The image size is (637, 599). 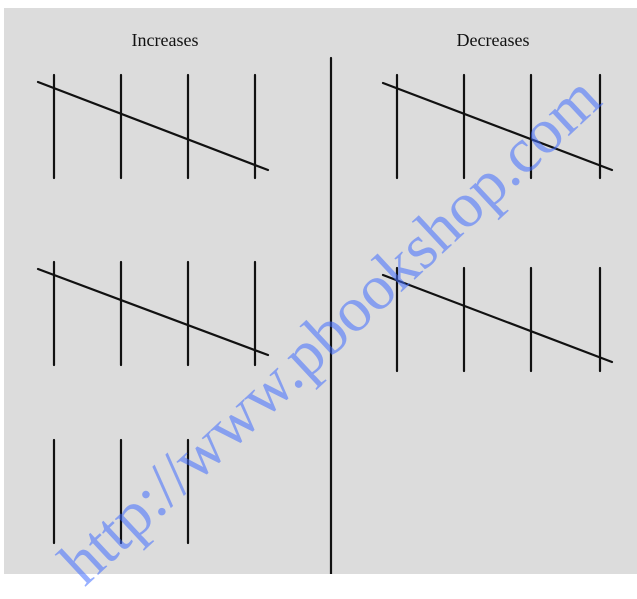 I want to click on heading-increases: Increases, so click(x=165, y=40).